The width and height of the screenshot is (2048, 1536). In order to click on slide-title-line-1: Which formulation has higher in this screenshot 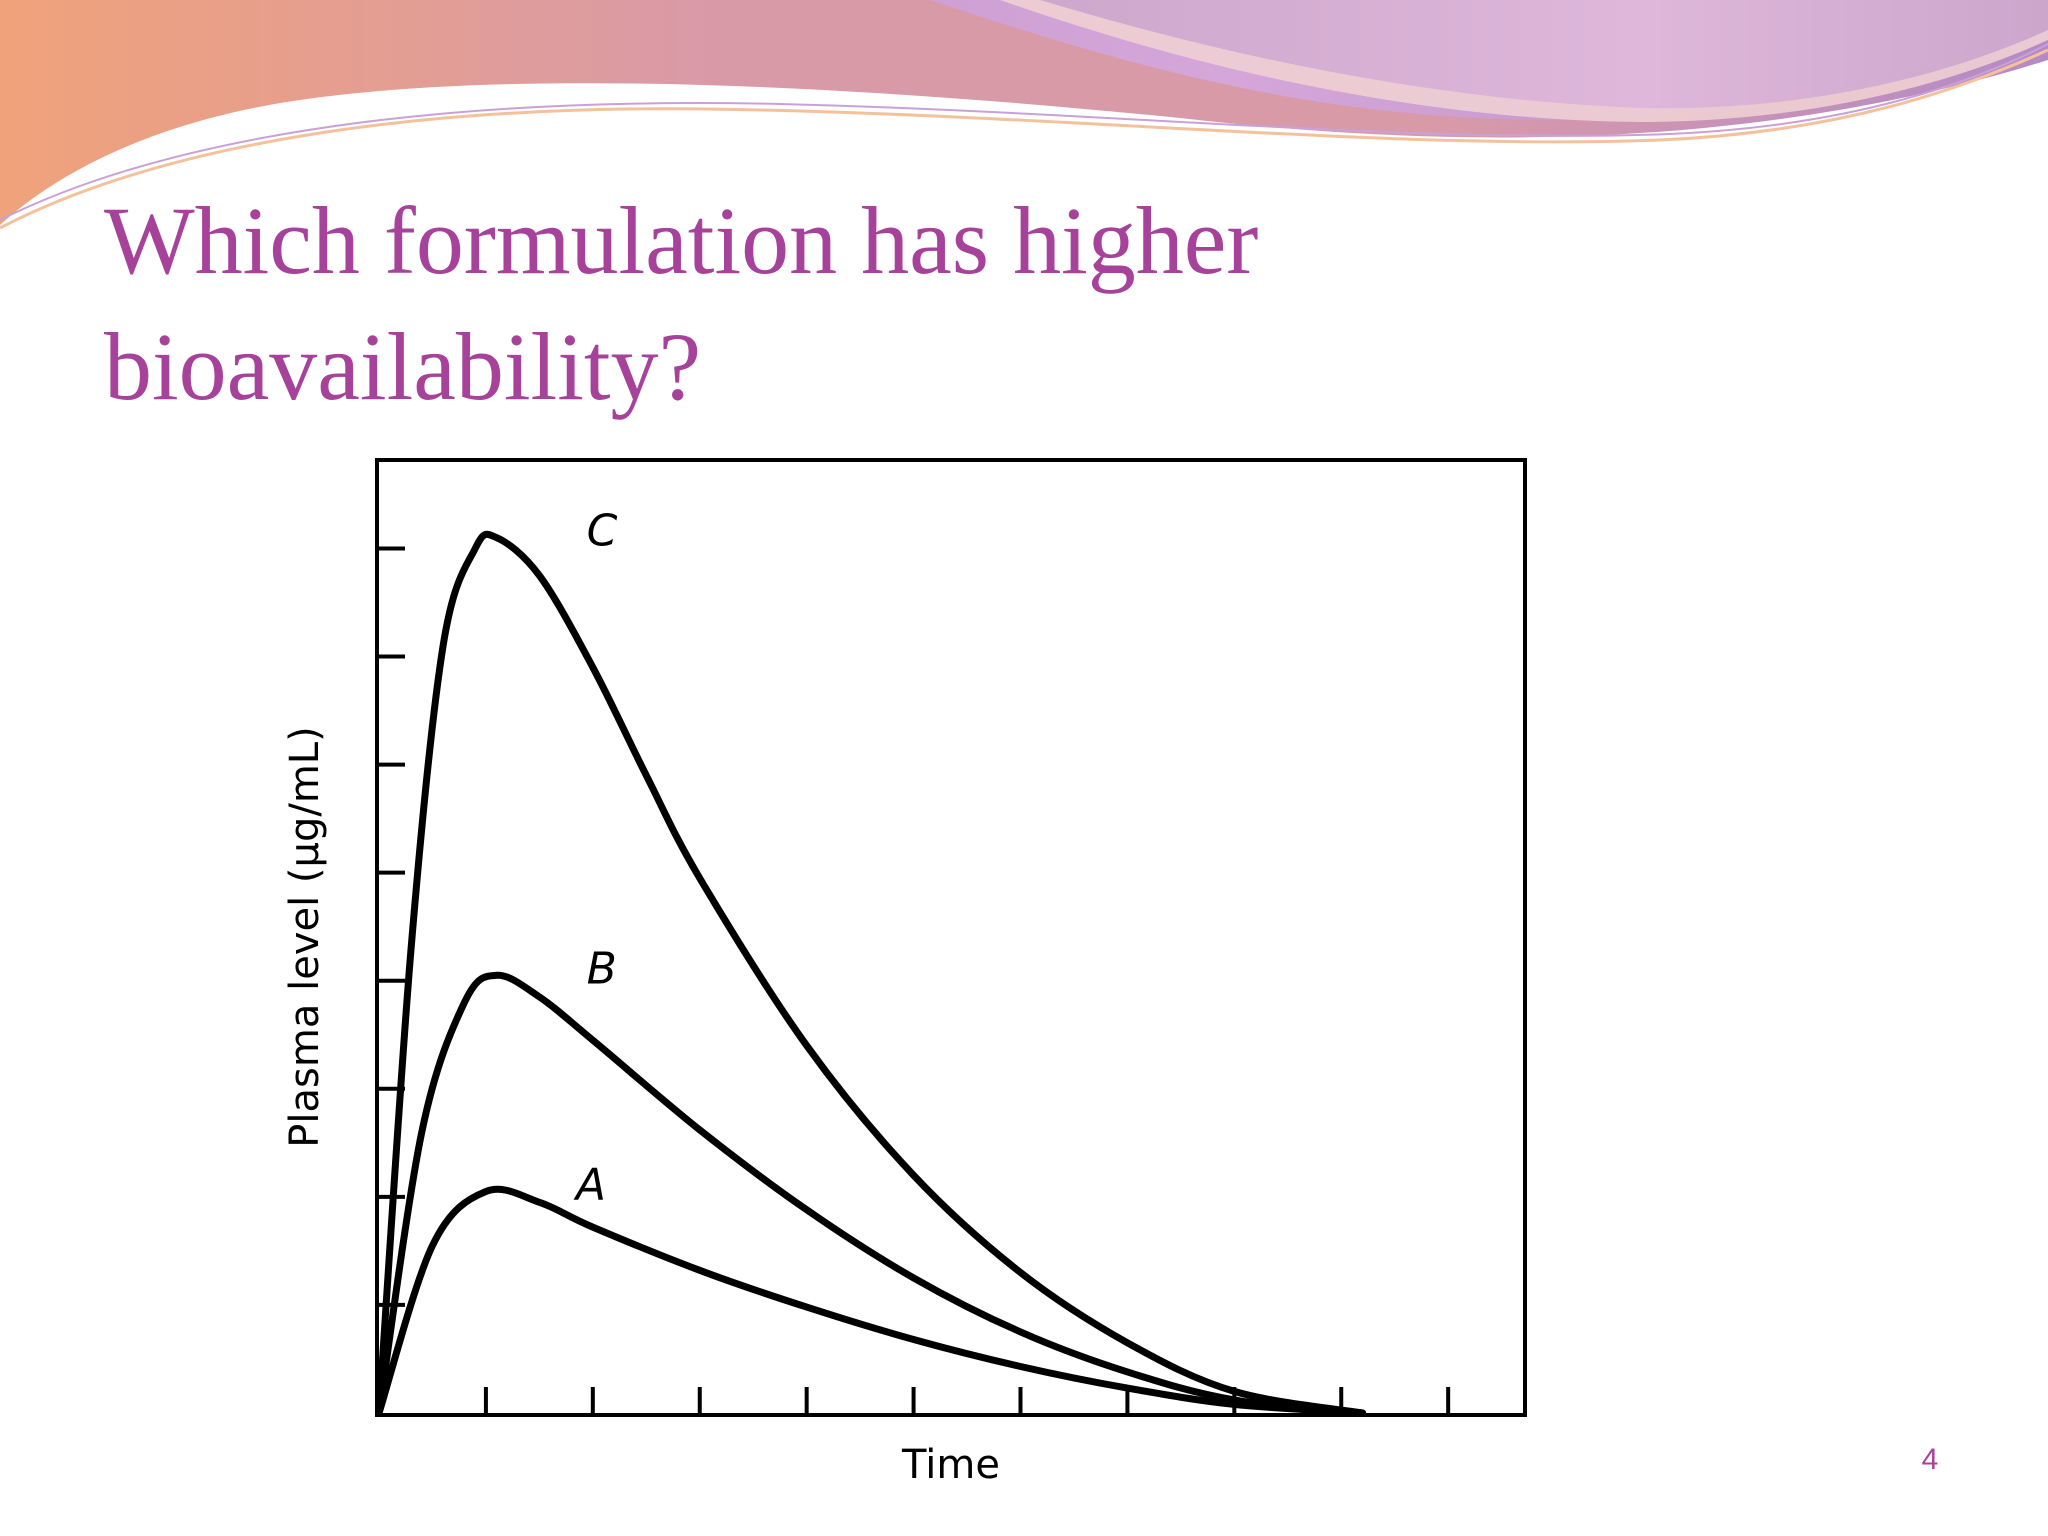, I will do `click(681, 240)`.